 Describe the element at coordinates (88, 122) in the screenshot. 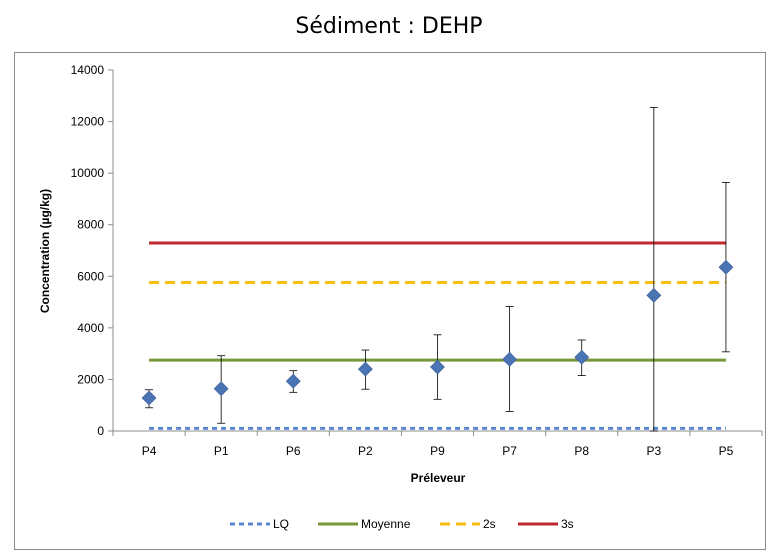

I see `y-tick-label: 12000` at that location.